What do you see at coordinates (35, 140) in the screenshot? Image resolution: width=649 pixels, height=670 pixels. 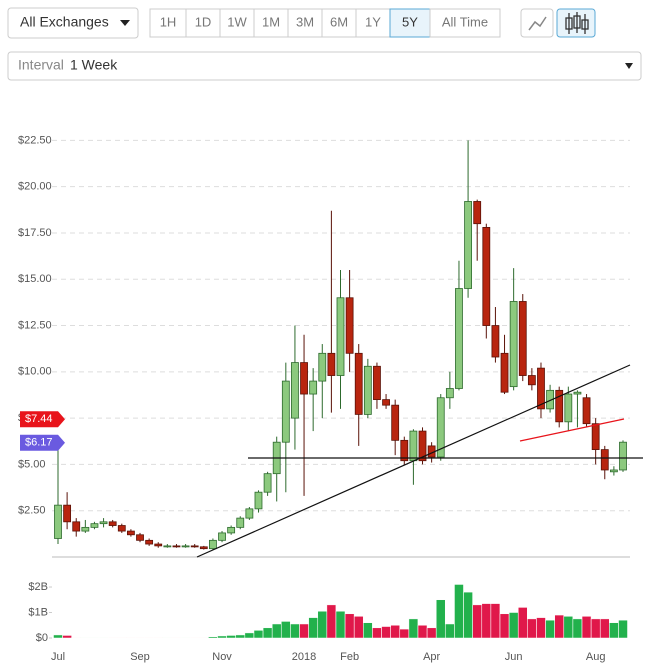 I see `y-tick-label: $22.50` at bounding box center [35, 140].